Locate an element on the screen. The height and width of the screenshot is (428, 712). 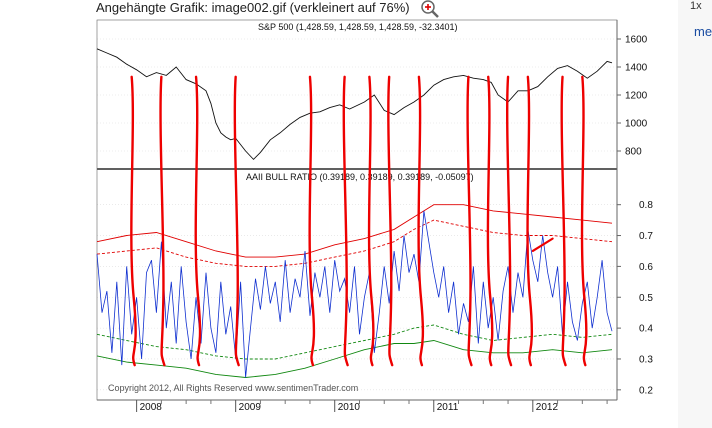
y-tick-label-bull: 0.2 is located at coordinates (646, 390).